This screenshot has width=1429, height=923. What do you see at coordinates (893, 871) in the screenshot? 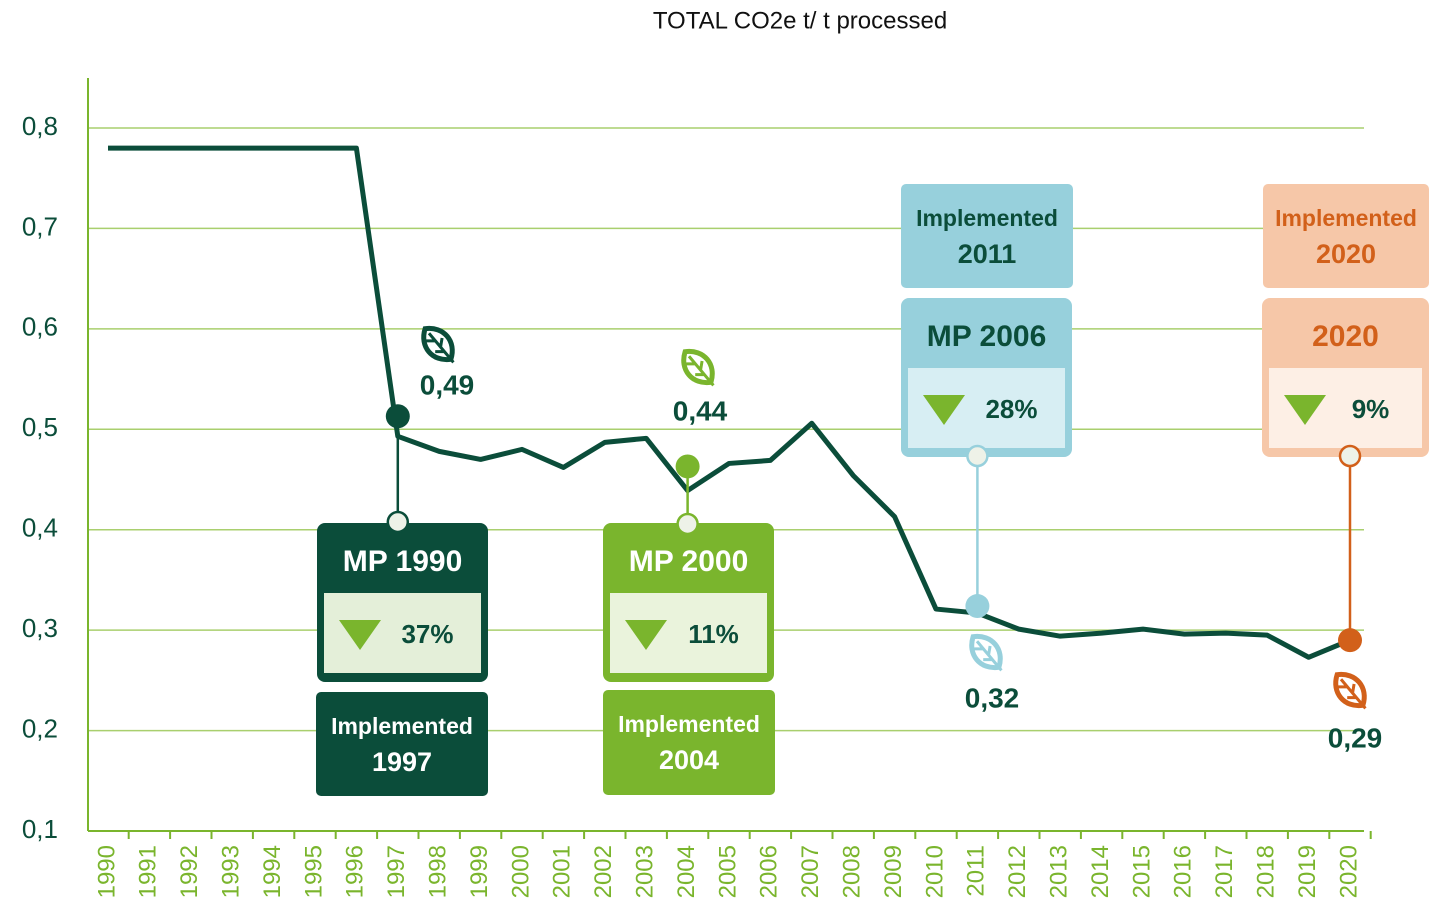
I see `x-tick-label: 2009` at bounding box center [893, 871].